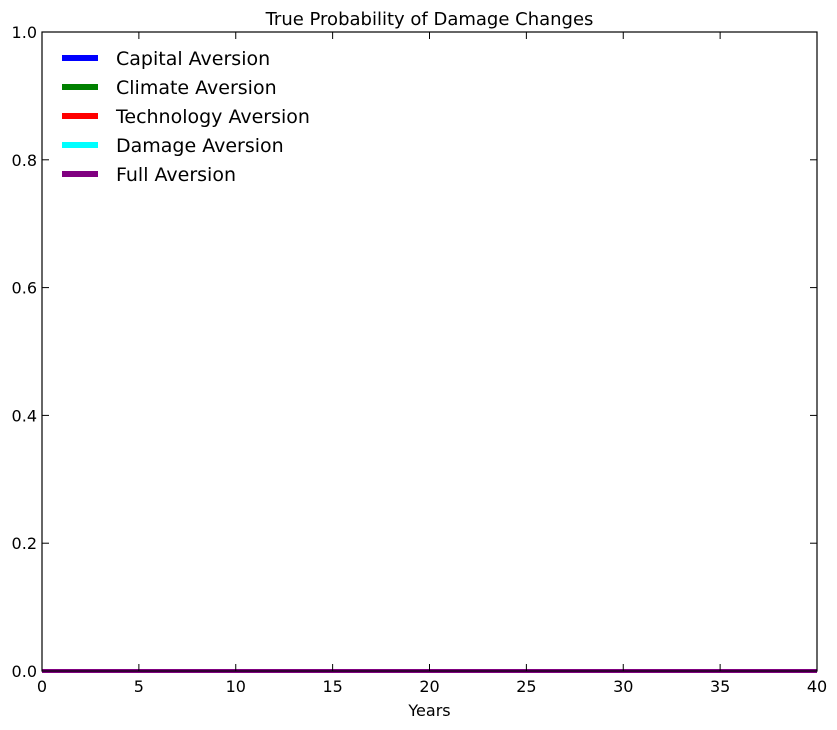  What do you see at coordinates (139, 686) in the screenshot?
I see `x-tick-label-1: 5` at bounding box center [139, 686].